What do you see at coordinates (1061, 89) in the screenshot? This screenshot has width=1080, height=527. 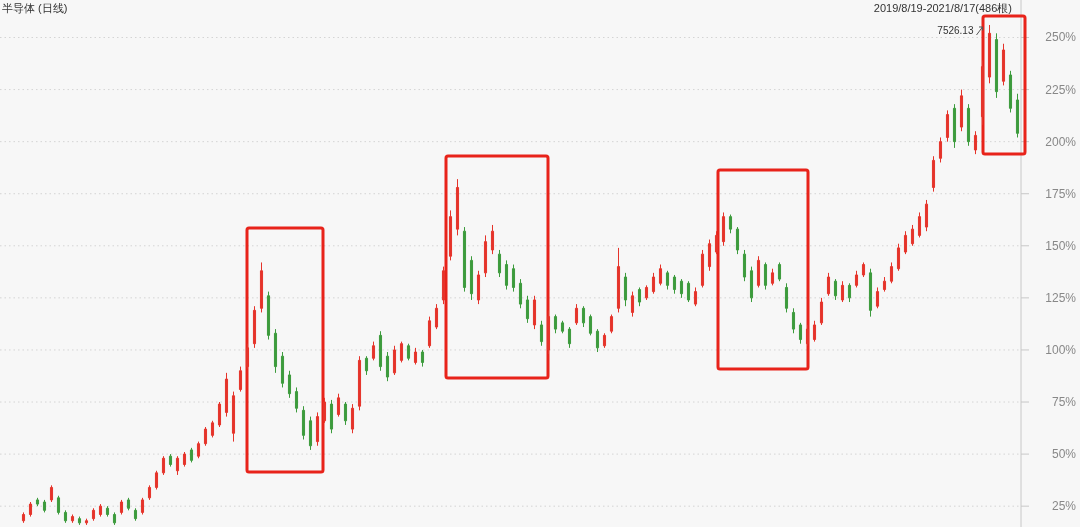 I see `y-tick-label: 225%` at bounding box center [1061, 89].